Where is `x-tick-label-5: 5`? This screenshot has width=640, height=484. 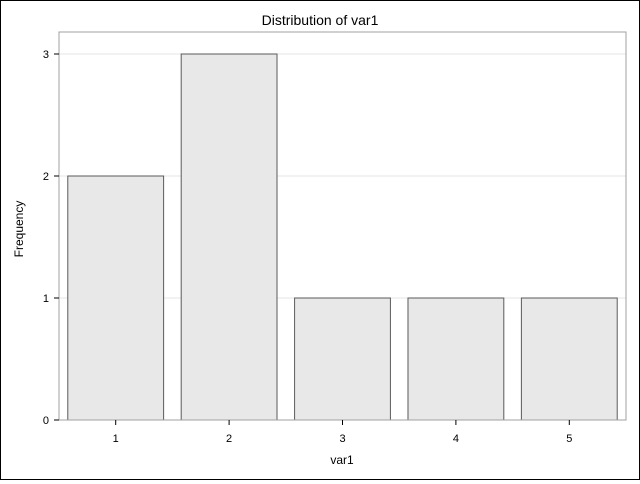 x-tick-label-5: 5 is located at coordinates (569, 439).